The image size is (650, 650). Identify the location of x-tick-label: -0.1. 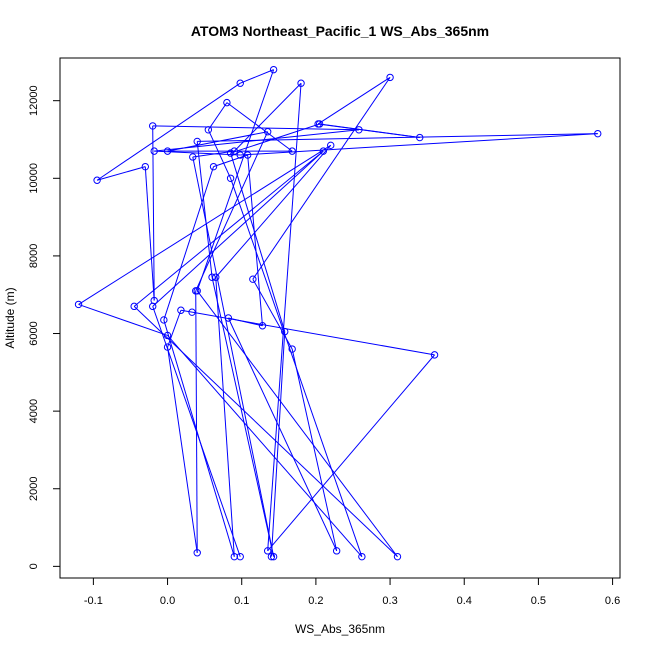
(93, 601).